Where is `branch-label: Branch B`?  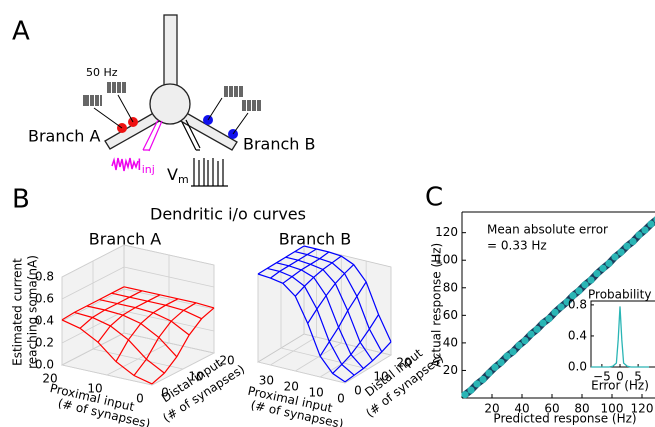
branch-label: Branch B is located at coordinates (279, 144).